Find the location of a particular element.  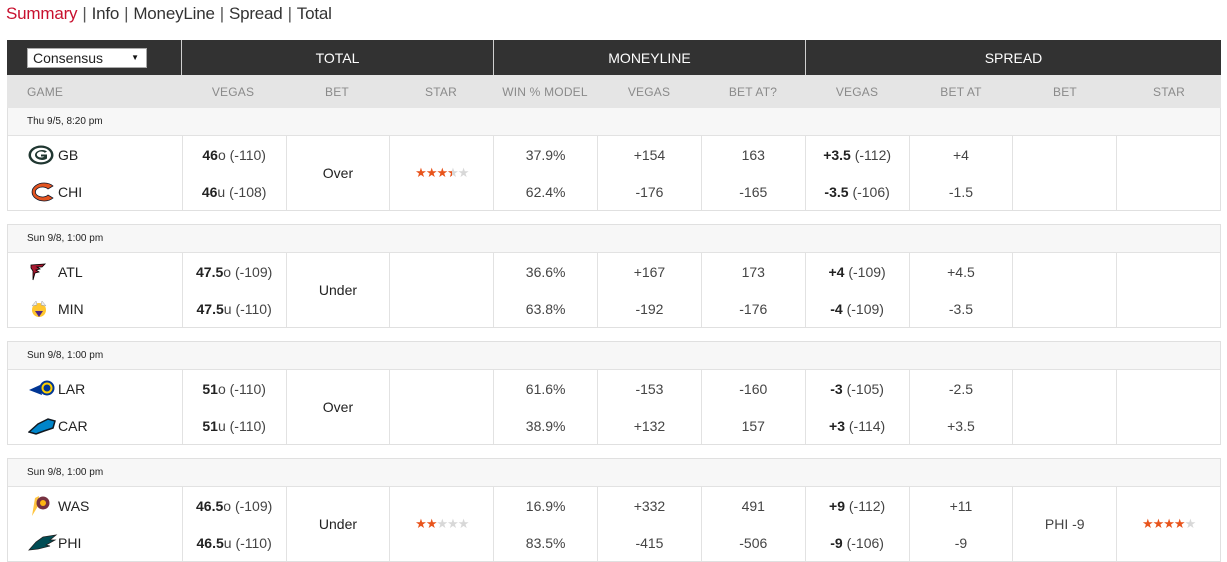

spread-odds: (-112) is located at coordinates (873, 154).